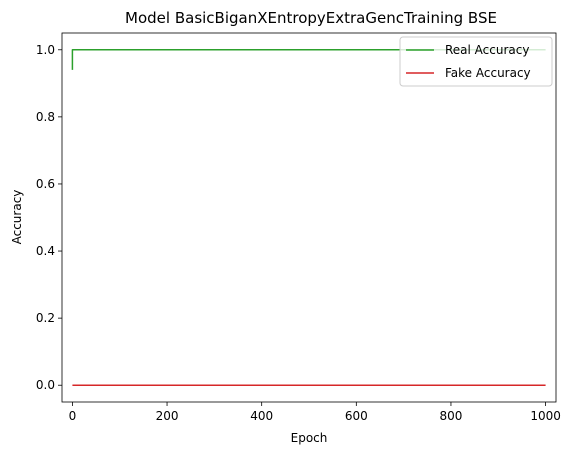 This screenshot has height=455, width=567. What do you see at coordinates (167, 416) in the screenshot?
I see `x-tick-label: 200` at bounding box center [167, 416].